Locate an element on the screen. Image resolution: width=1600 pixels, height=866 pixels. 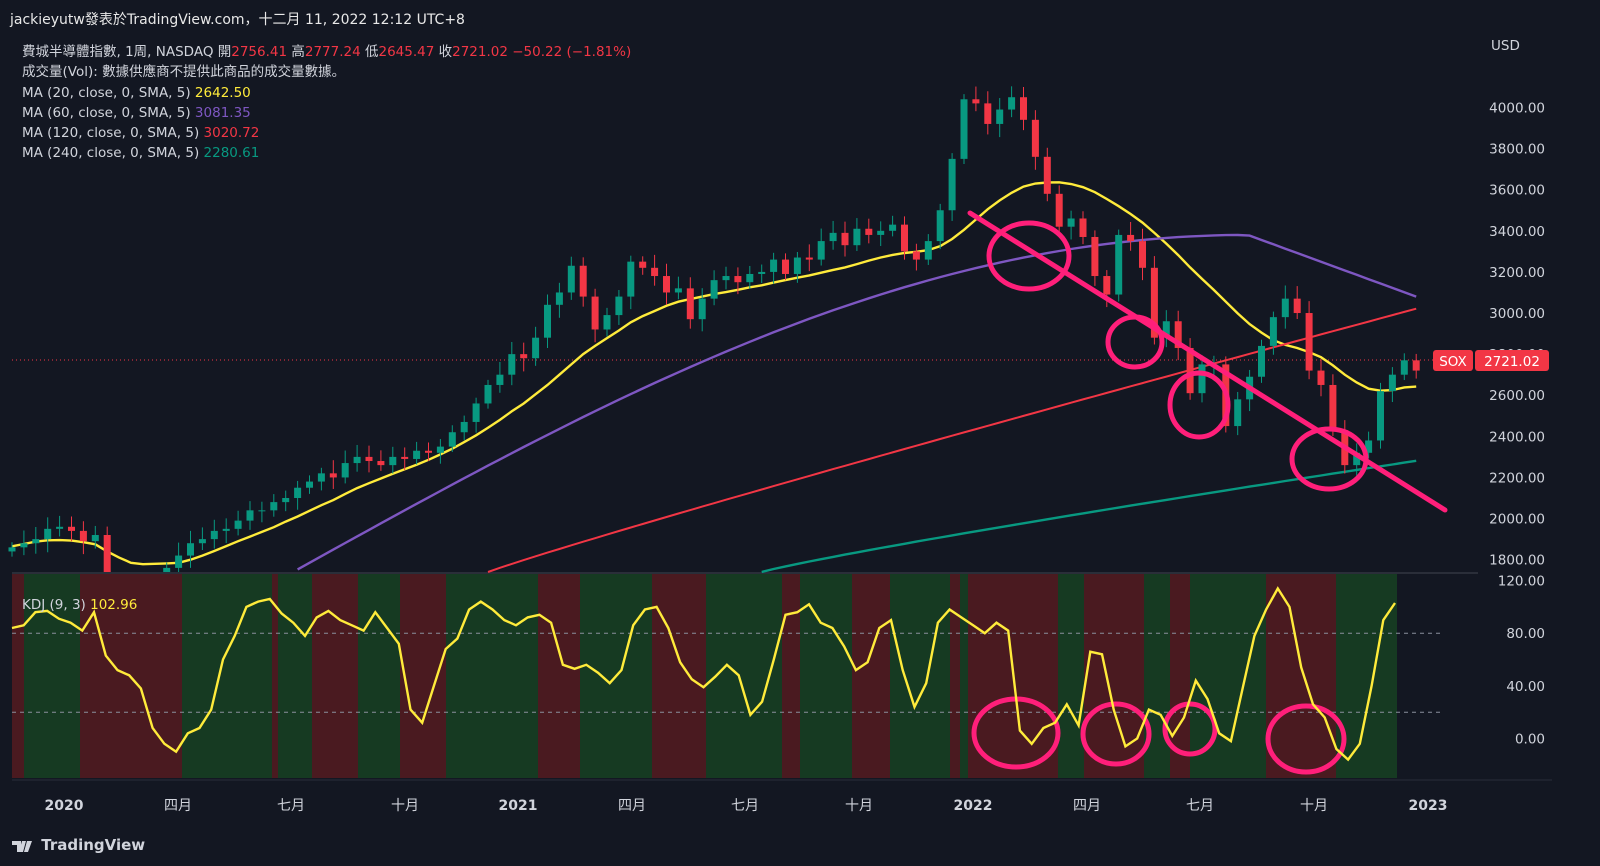
ma60-row: MA (60, close, 0, SMA, 5) 3081.35 is located at coordinates (326, 113).